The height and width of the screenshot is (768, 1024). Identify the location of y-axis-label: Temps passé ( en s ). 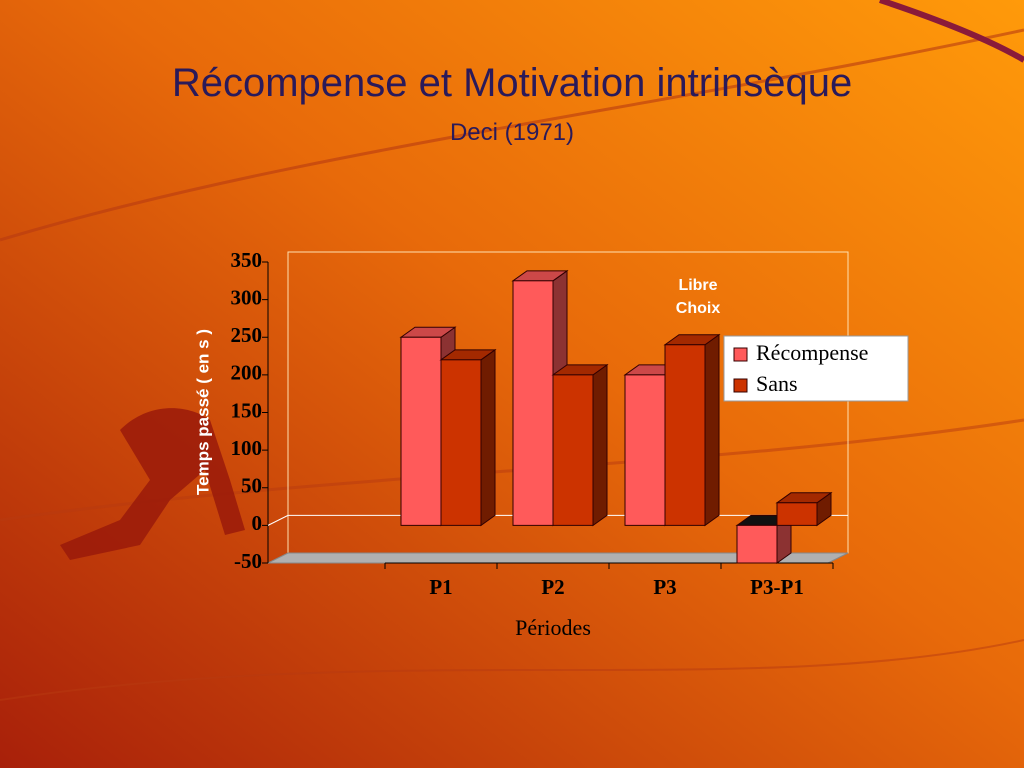
(202, 412).